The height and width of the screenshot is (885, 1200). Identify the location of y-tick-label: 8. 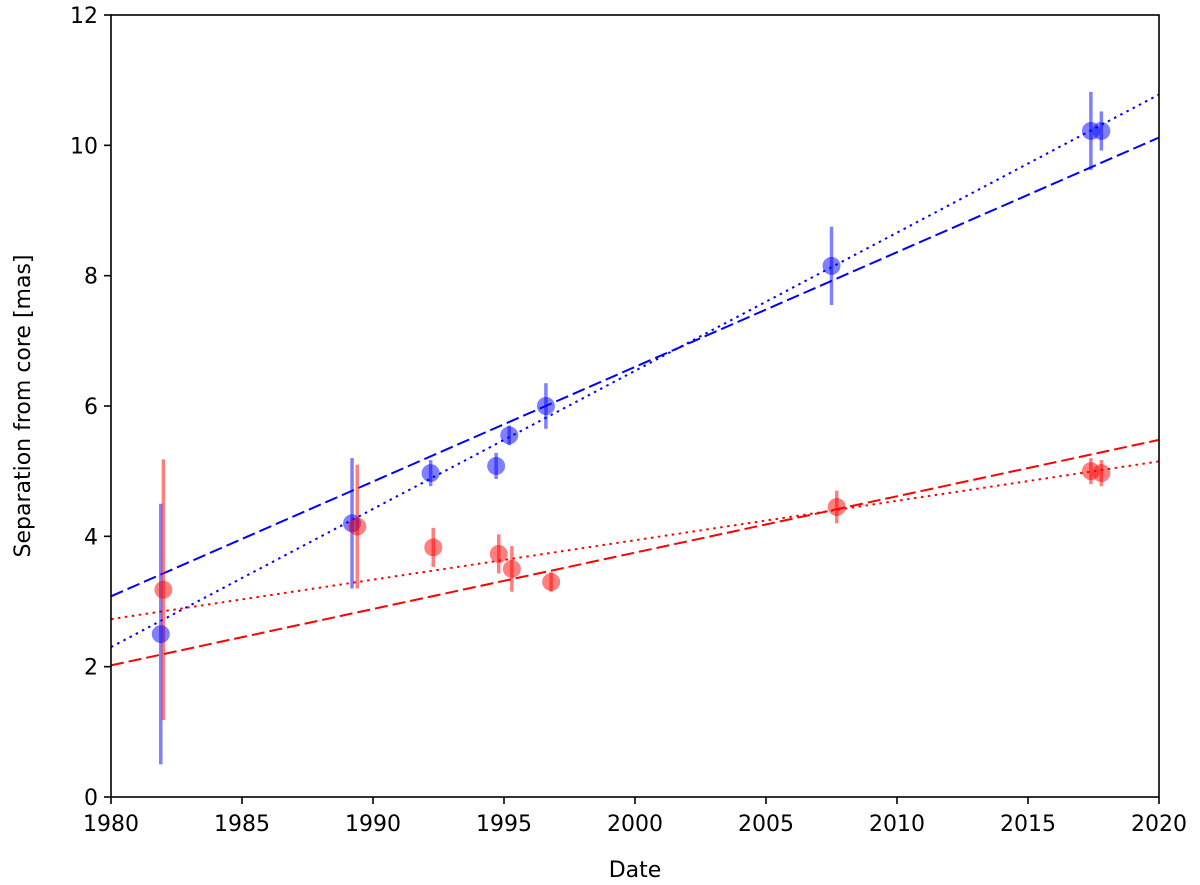
(91, 277).